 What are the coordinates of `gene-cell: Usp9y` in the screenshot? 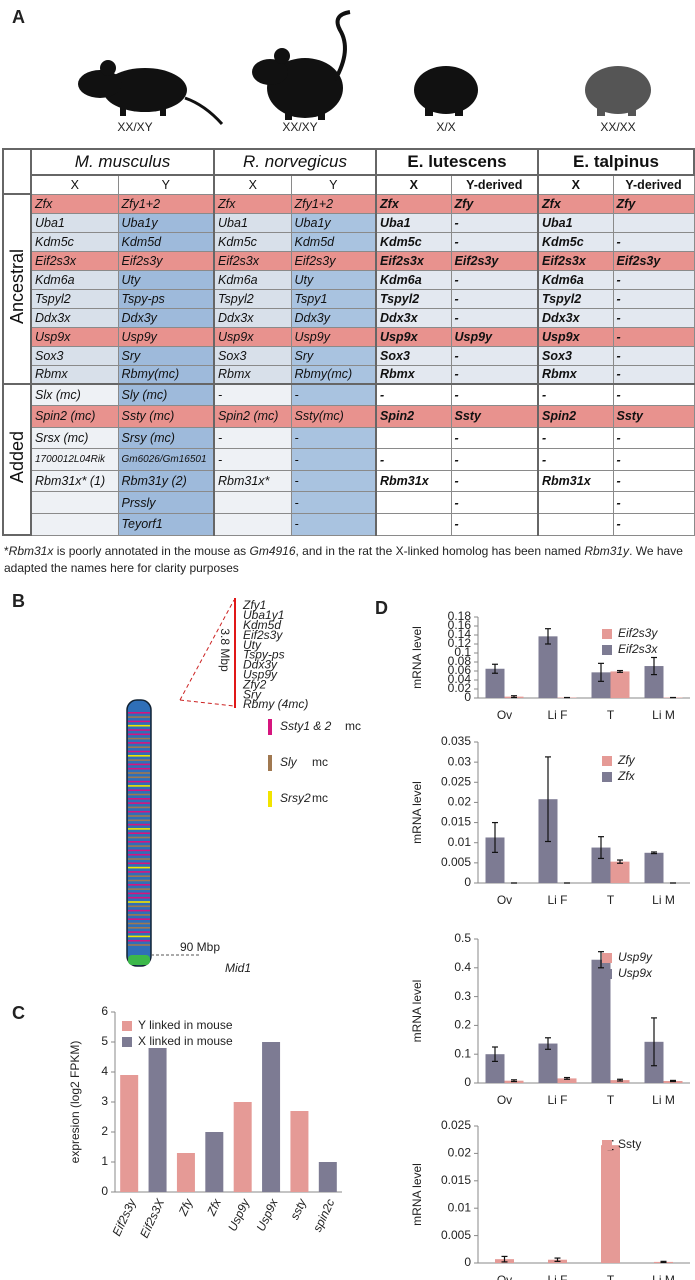 It's located at (494, 336).